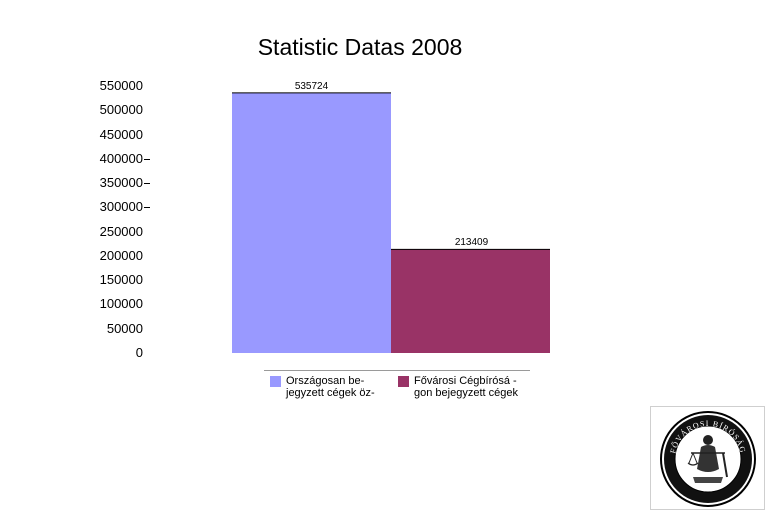 The height and width of the screenshot is (514, 765). I want to click on y-tick-label: 150000, so click(121, 280).